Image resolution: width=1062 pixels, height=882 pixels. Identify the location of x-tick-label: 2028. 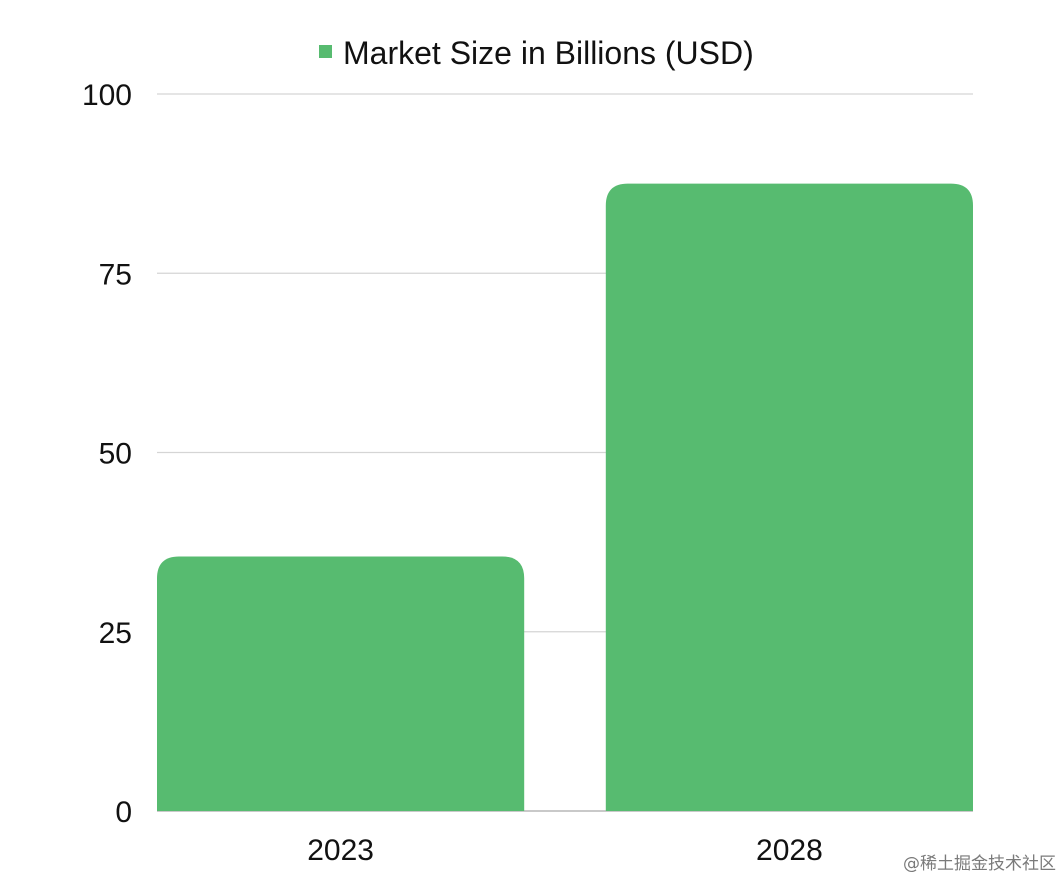
(789, 850).